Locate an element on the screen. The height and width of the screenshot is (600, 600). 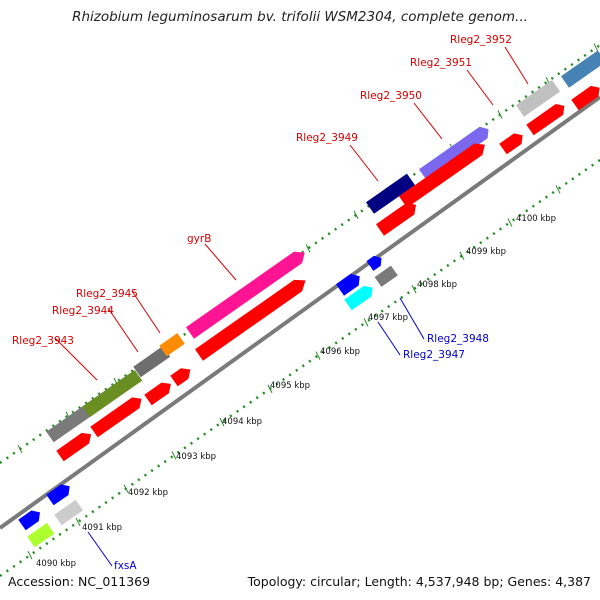
gene-label-rleg2-3945: Rleg2_3945 is located at coordinates (107, 294).